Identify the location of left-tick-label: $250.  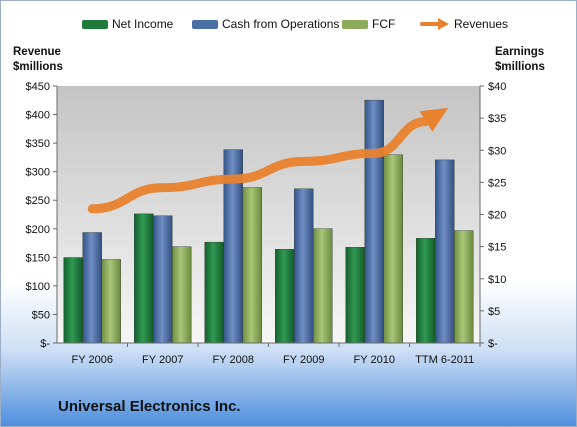
(38, 201).